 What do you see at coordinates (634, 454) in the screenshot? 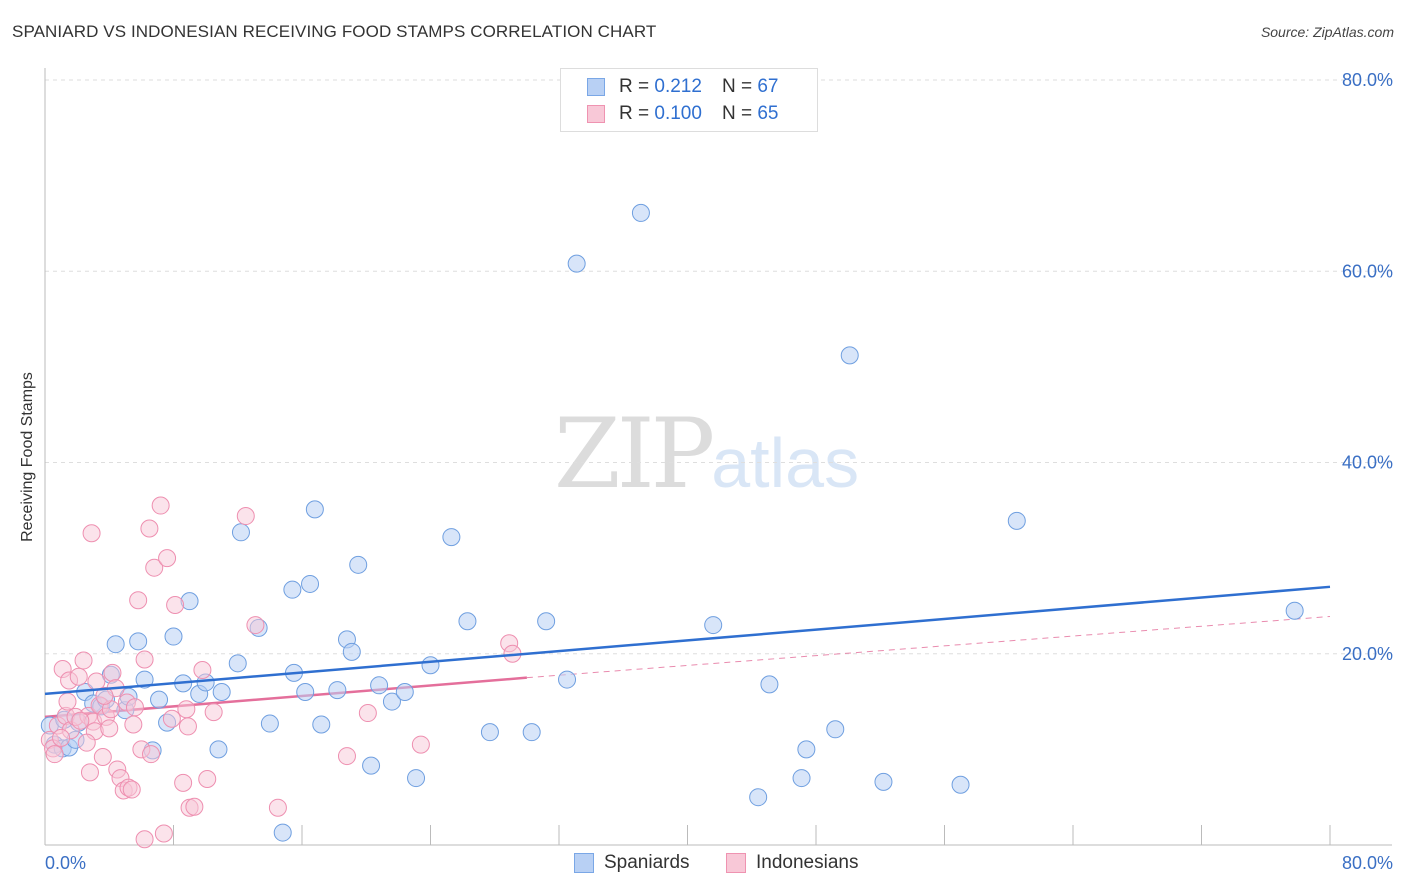
I see `watermark-zip: ZIP` at bounding box center [634, 454].